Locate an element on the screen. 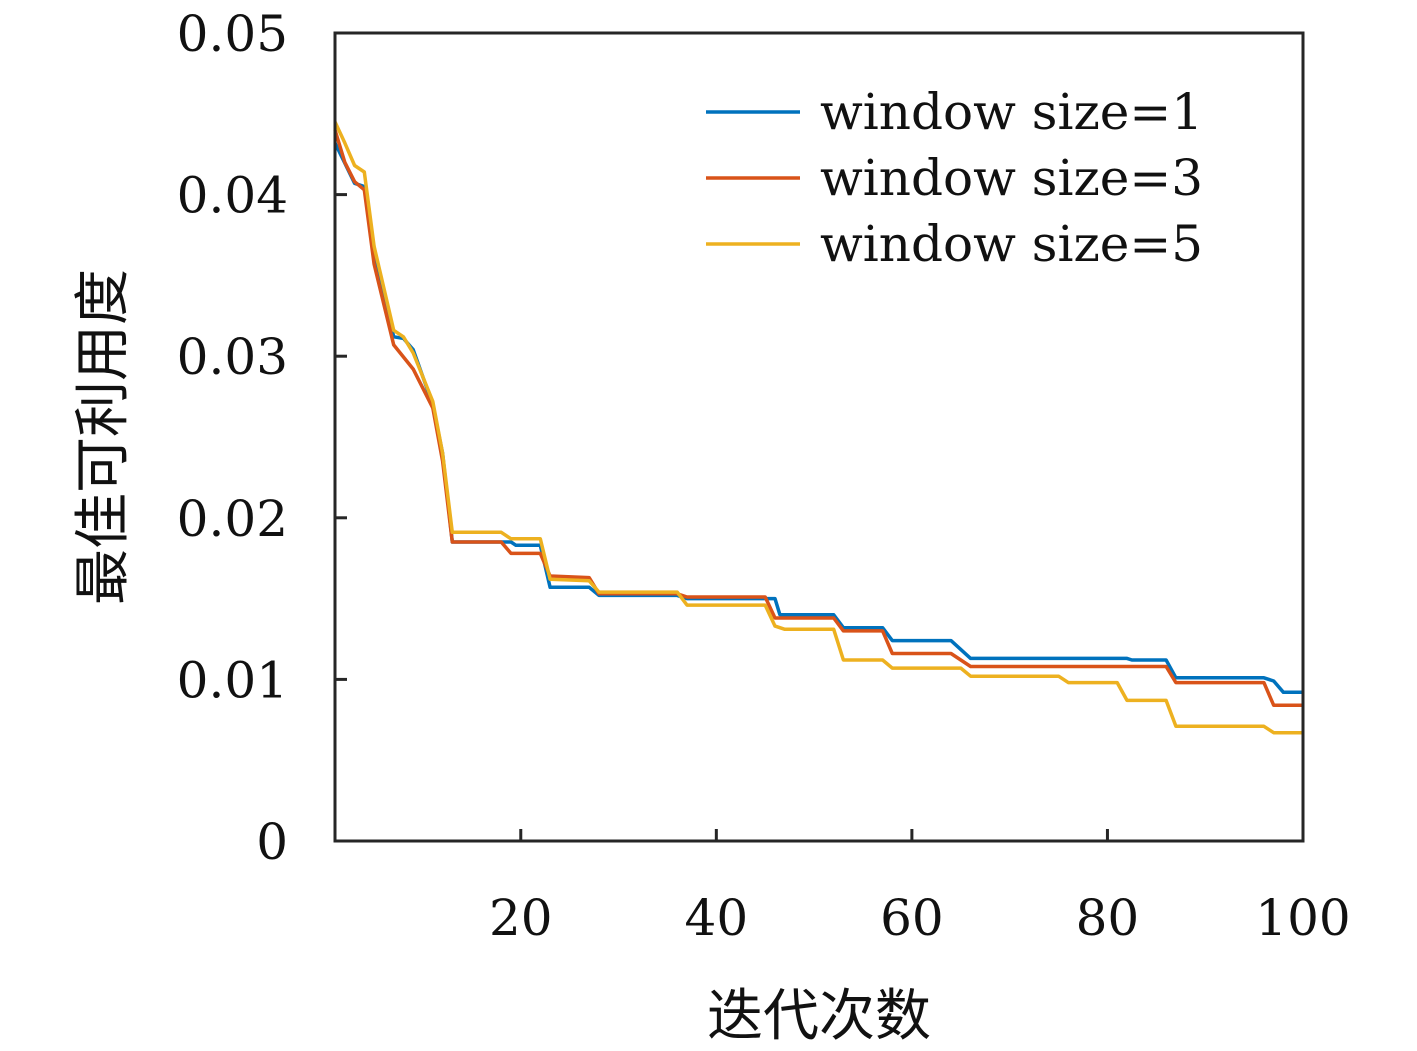  x-tick-label: 80 is located at coordinates (1108, 918).